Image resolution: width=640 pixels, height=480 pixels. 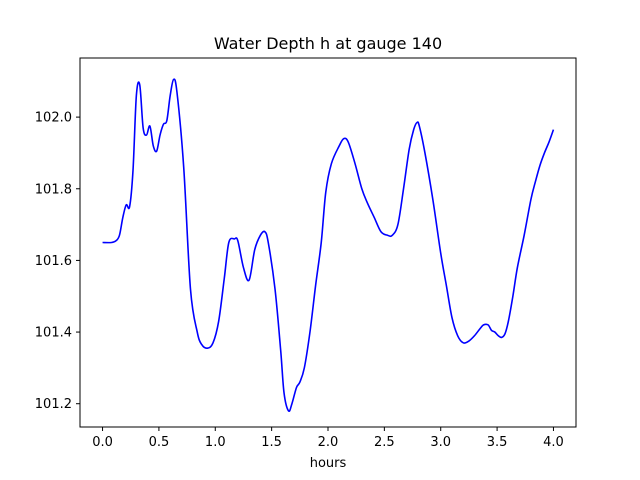 What do you see at coordinates (328, 442) in the screenshot?
I see `x-tick-label: 2.0` at bounding box center [328, 442].